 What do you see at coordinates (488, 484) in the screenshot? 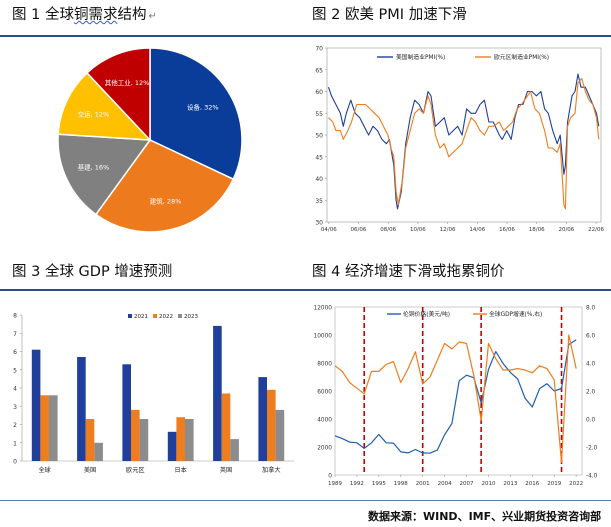
I see `x-tick-label: 2010` at bounding box center [488, 484].